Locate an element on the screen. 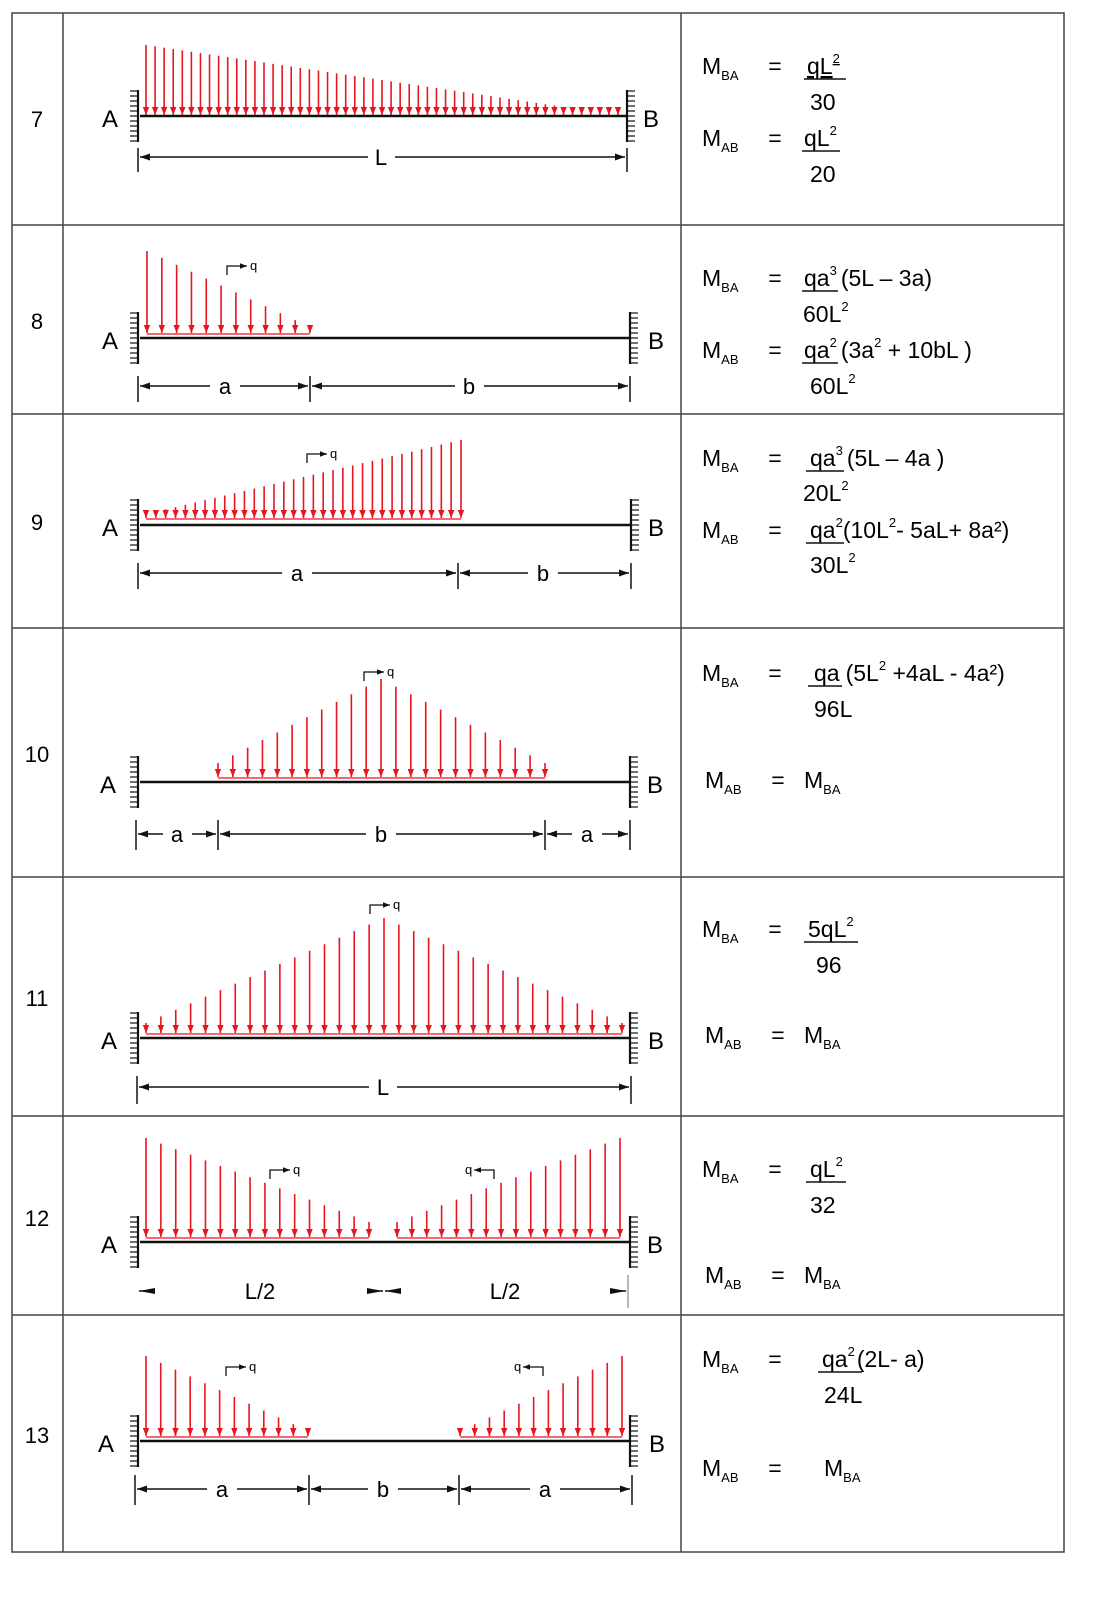 Image resolution: width=1099 pixels, height=1600 pixels. formula-m-ba: MBA = qa3 (5L – 4a ) 20L2 is located at coordinates (823, 474).